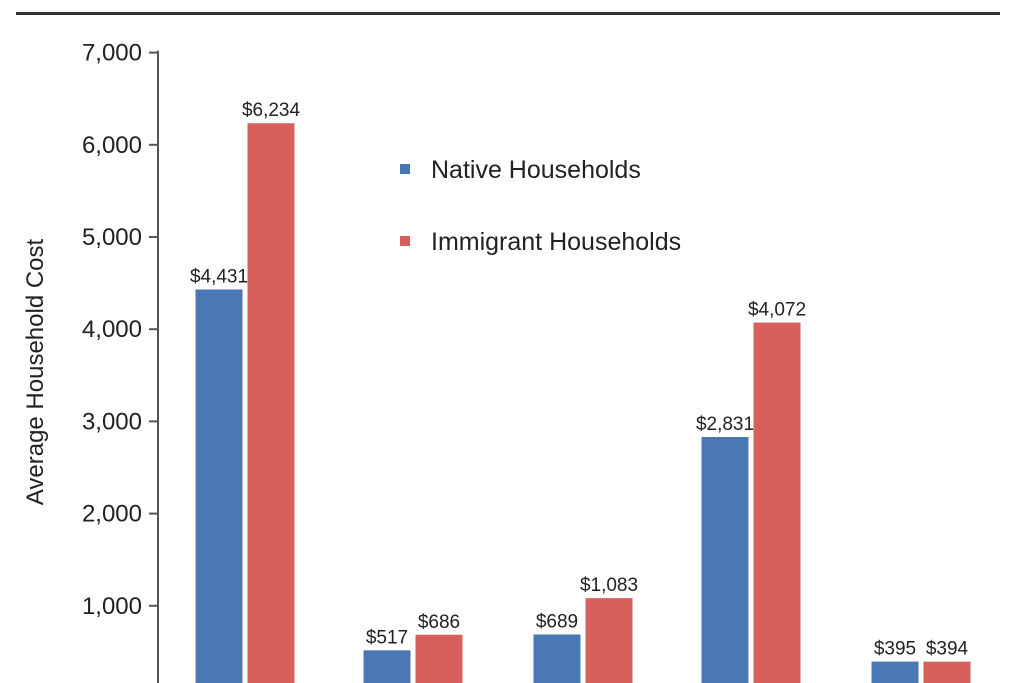 This screenshot has width=1024, height=683. What do you see at coordinates (112, 237) in the screenshot?
I see `y-tick-label: 5,000` at bounding box center [112, 237].